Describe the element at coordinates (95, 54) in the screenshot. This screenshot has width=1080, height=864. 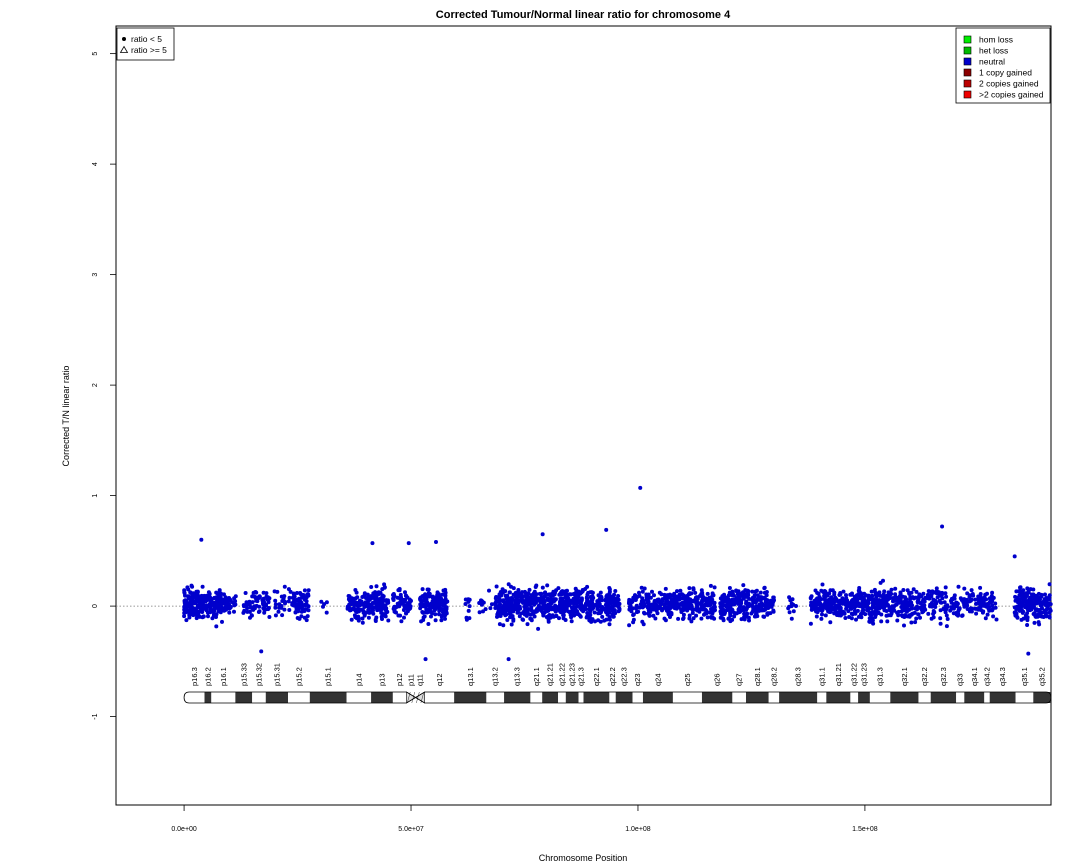
I see `y-tick-label: 5` at that location.